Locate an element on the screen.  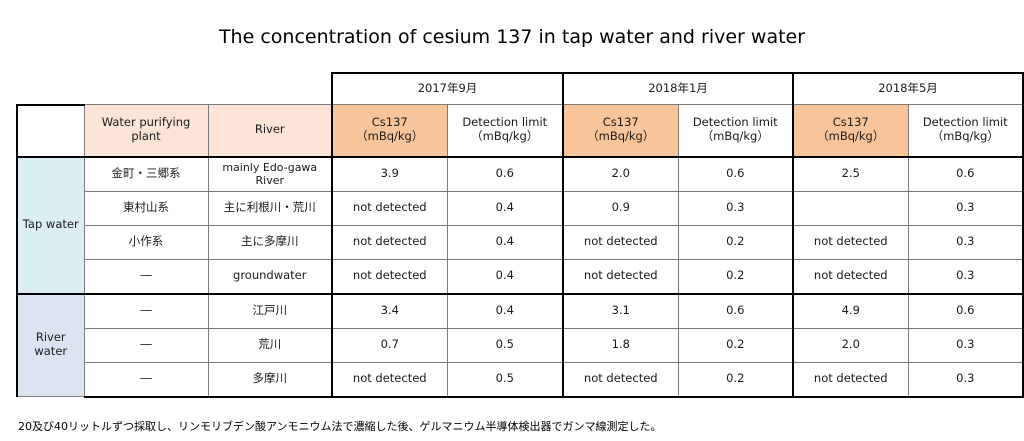
river-cell: 江戸川 is located at coordinates (270, 310).